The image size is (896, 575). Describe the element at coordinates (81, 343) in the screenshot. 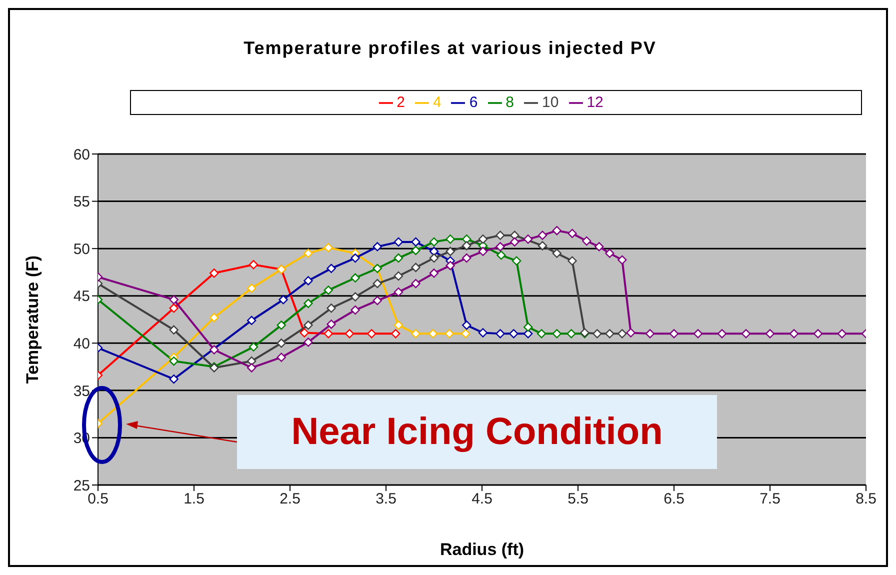

I see `y-tick-label: 40` at that location.